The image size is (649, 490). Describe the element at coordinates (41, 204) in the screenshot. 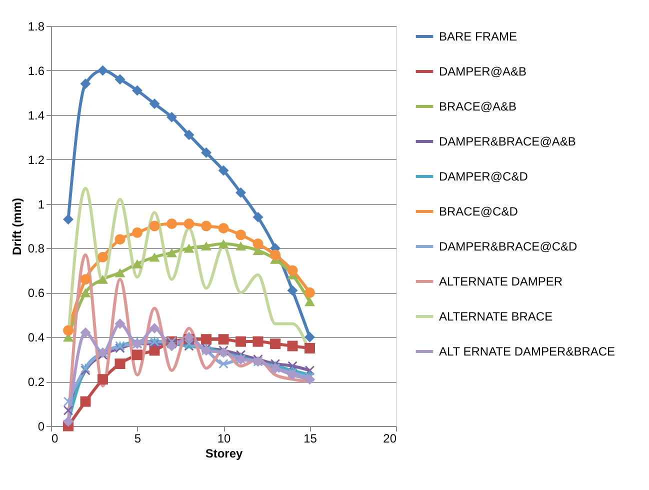

I see `y-tick-label: 1` at that location.